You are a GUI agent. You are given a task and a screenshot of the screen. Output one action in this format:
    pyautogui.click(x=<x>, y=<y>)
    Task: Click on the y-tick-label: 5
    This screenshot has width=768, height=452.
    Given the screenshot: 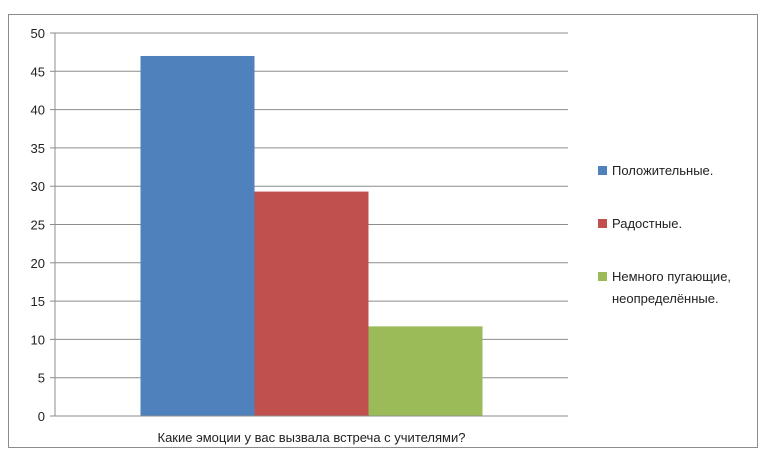 What is the action you would take?
    pyautogui.click(x=41, y=378)
    